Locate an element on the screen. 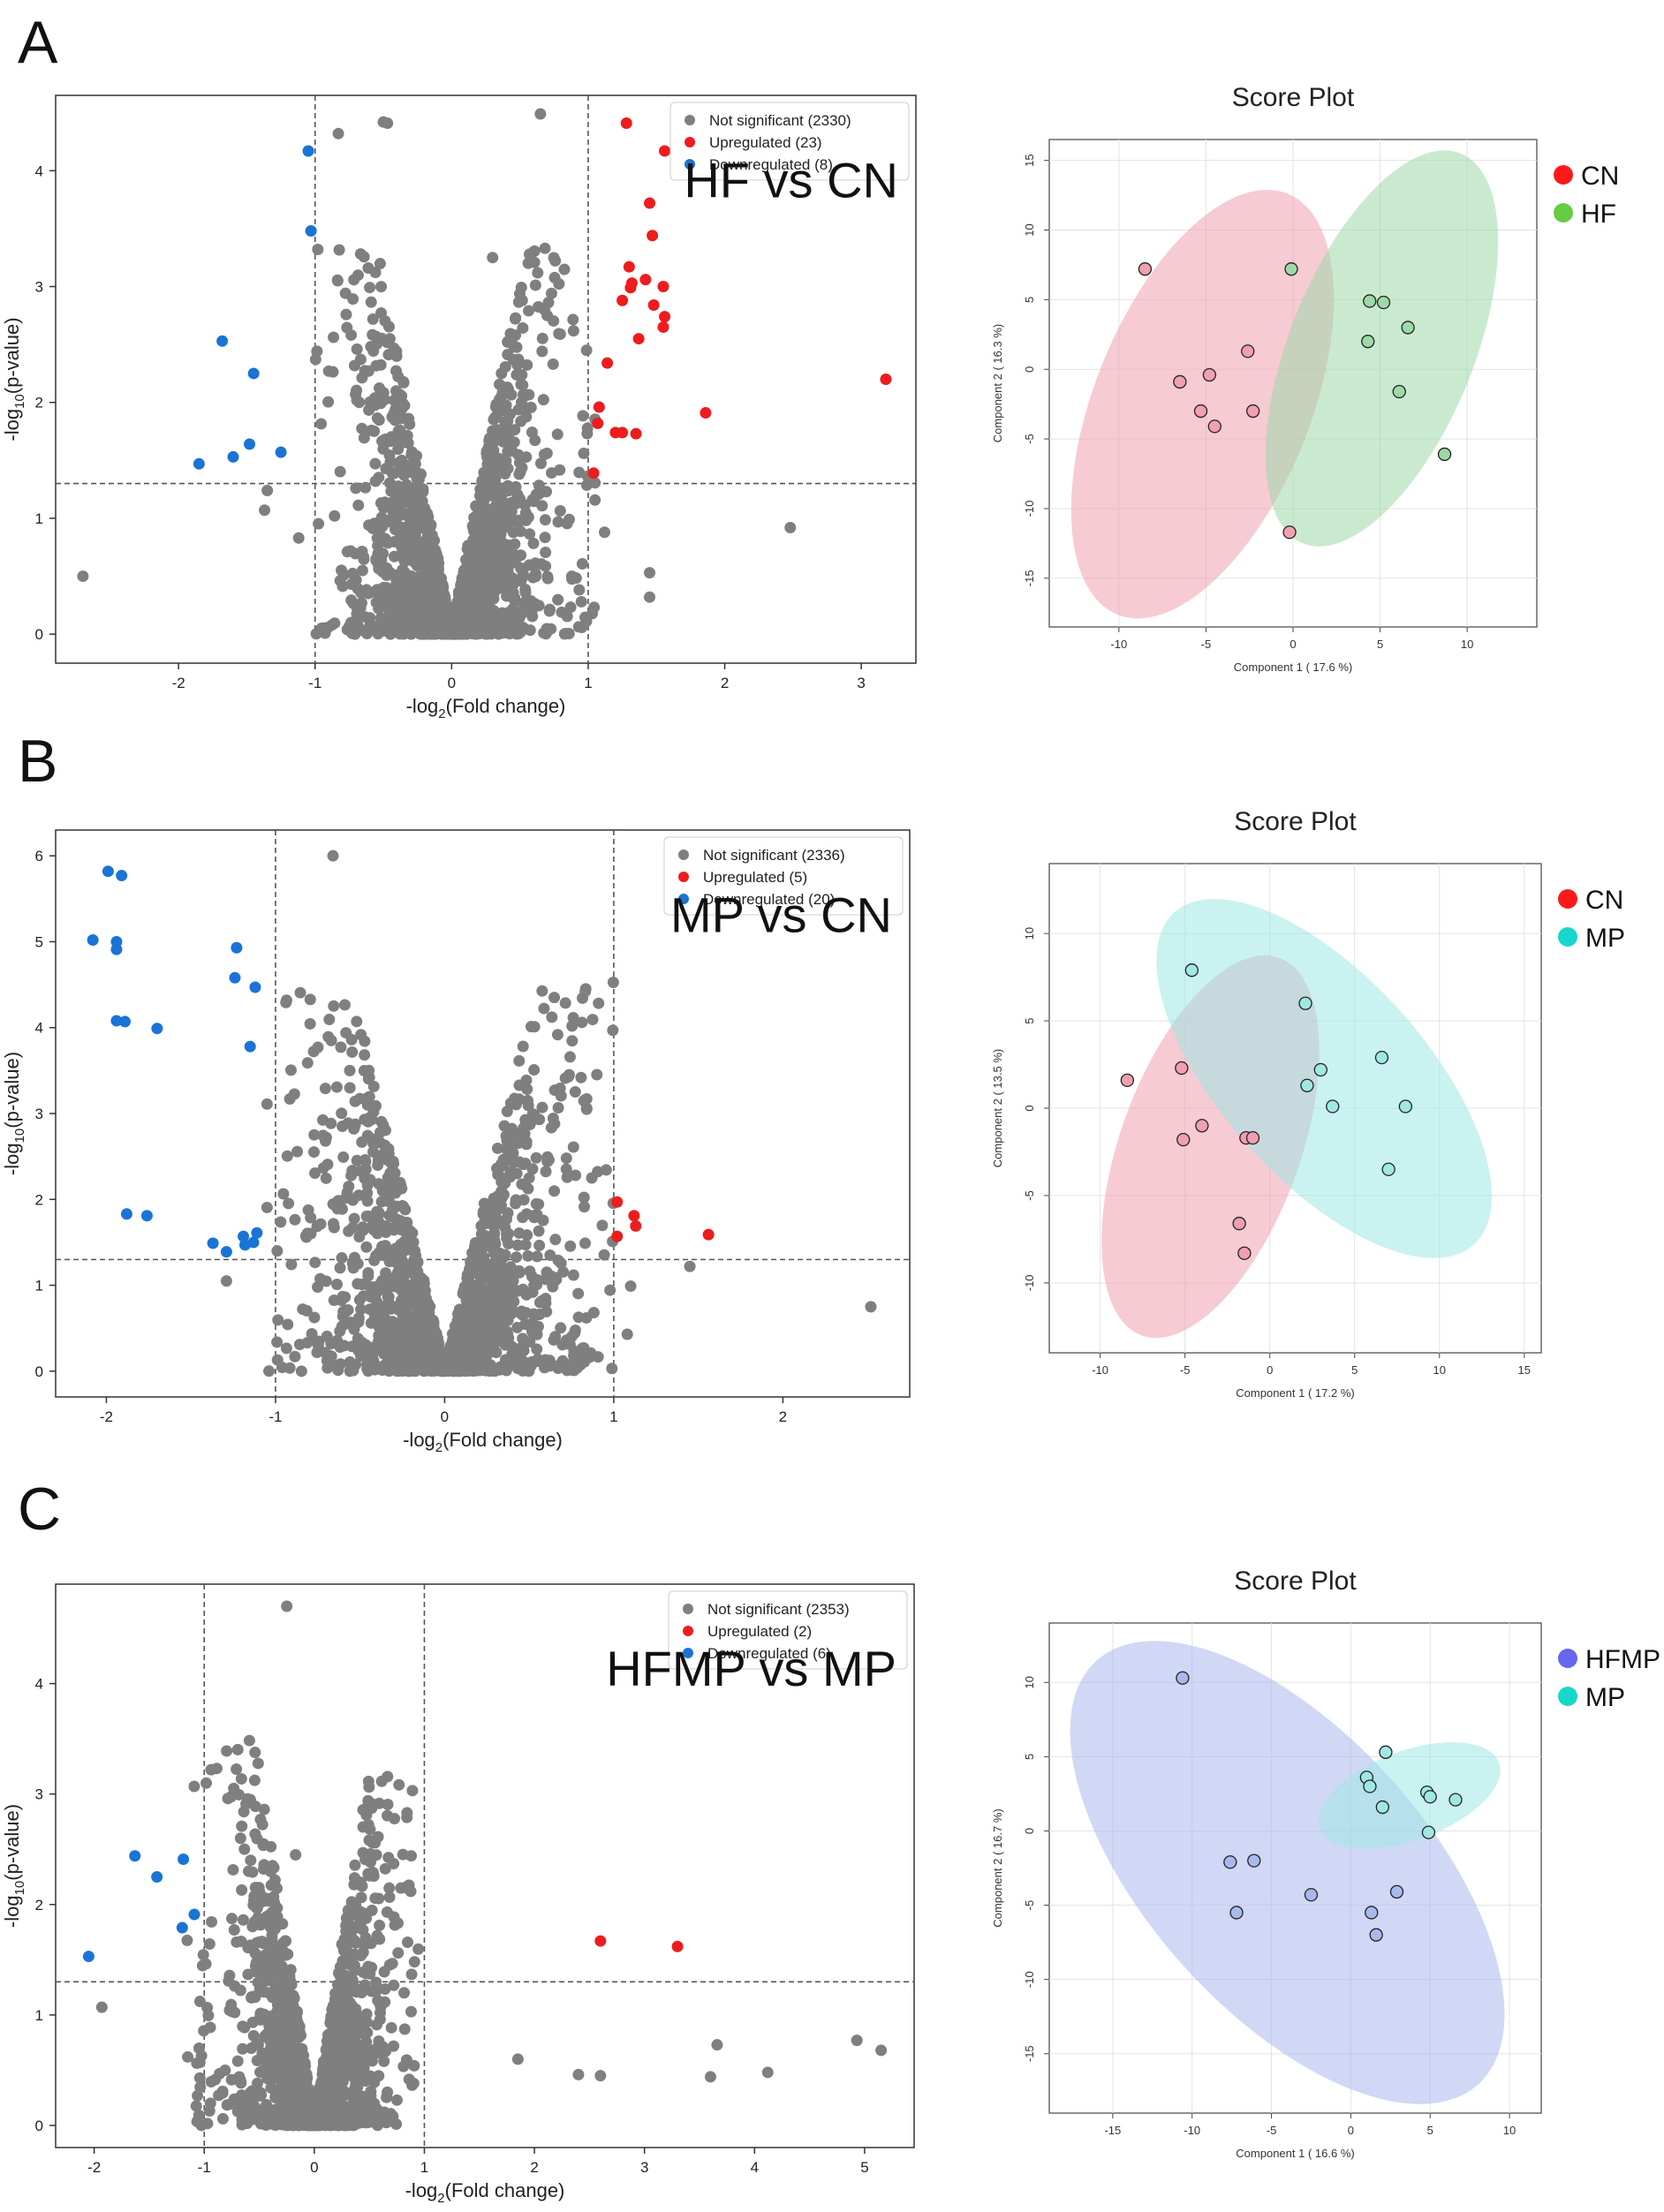 The height and width of the screenshot is (2212, 1664). y-tick-label: 0 is located at coordinates (39, 634).